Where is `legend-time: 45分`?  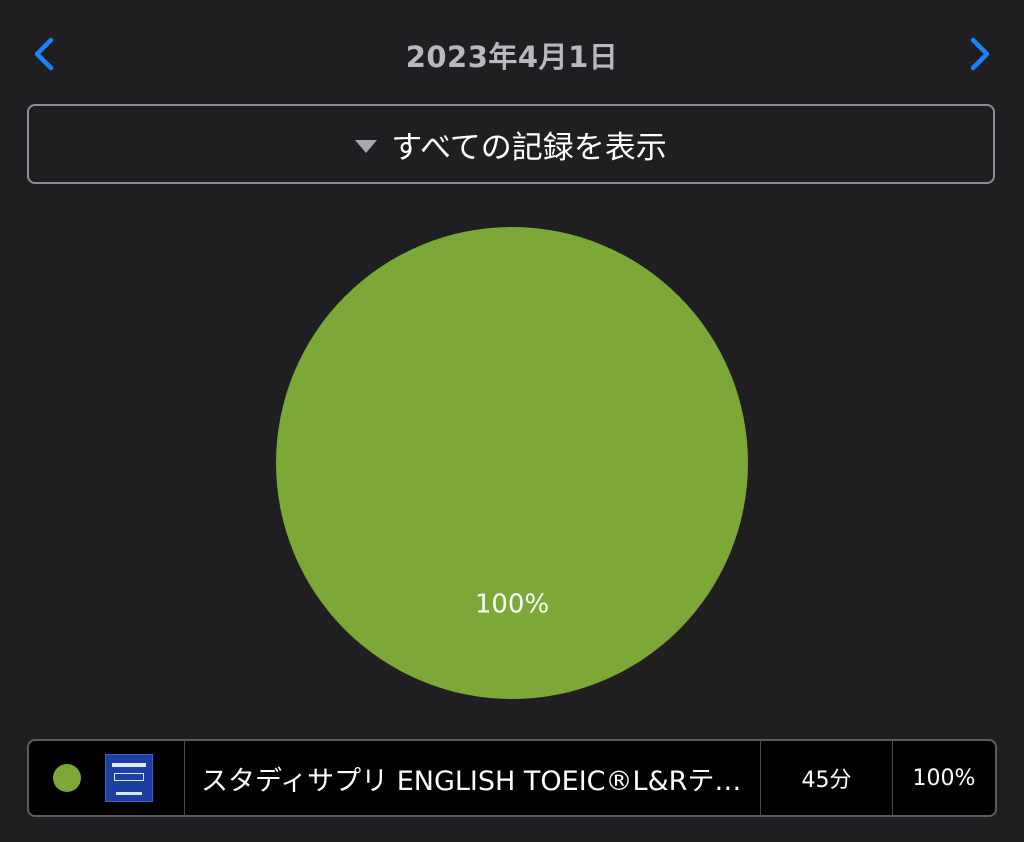
legend-time: 45分 is located at coordinates (827, 778).